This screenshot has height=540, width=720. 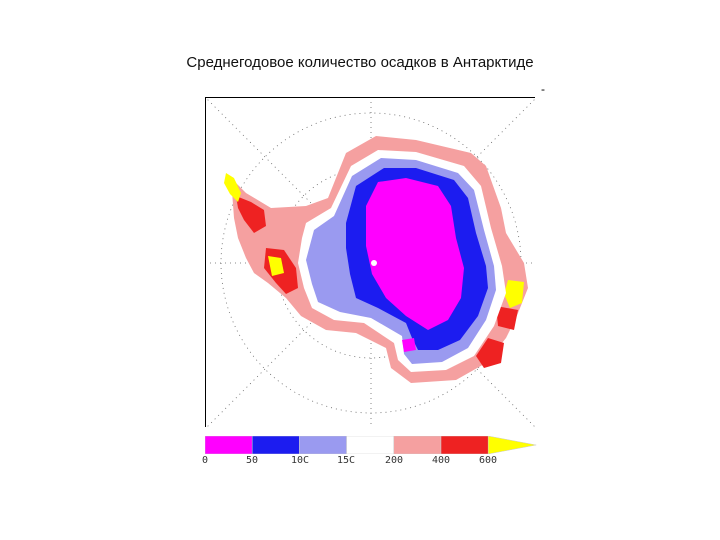 I want to click on tick-label: 600, so click(x=488, y=460).